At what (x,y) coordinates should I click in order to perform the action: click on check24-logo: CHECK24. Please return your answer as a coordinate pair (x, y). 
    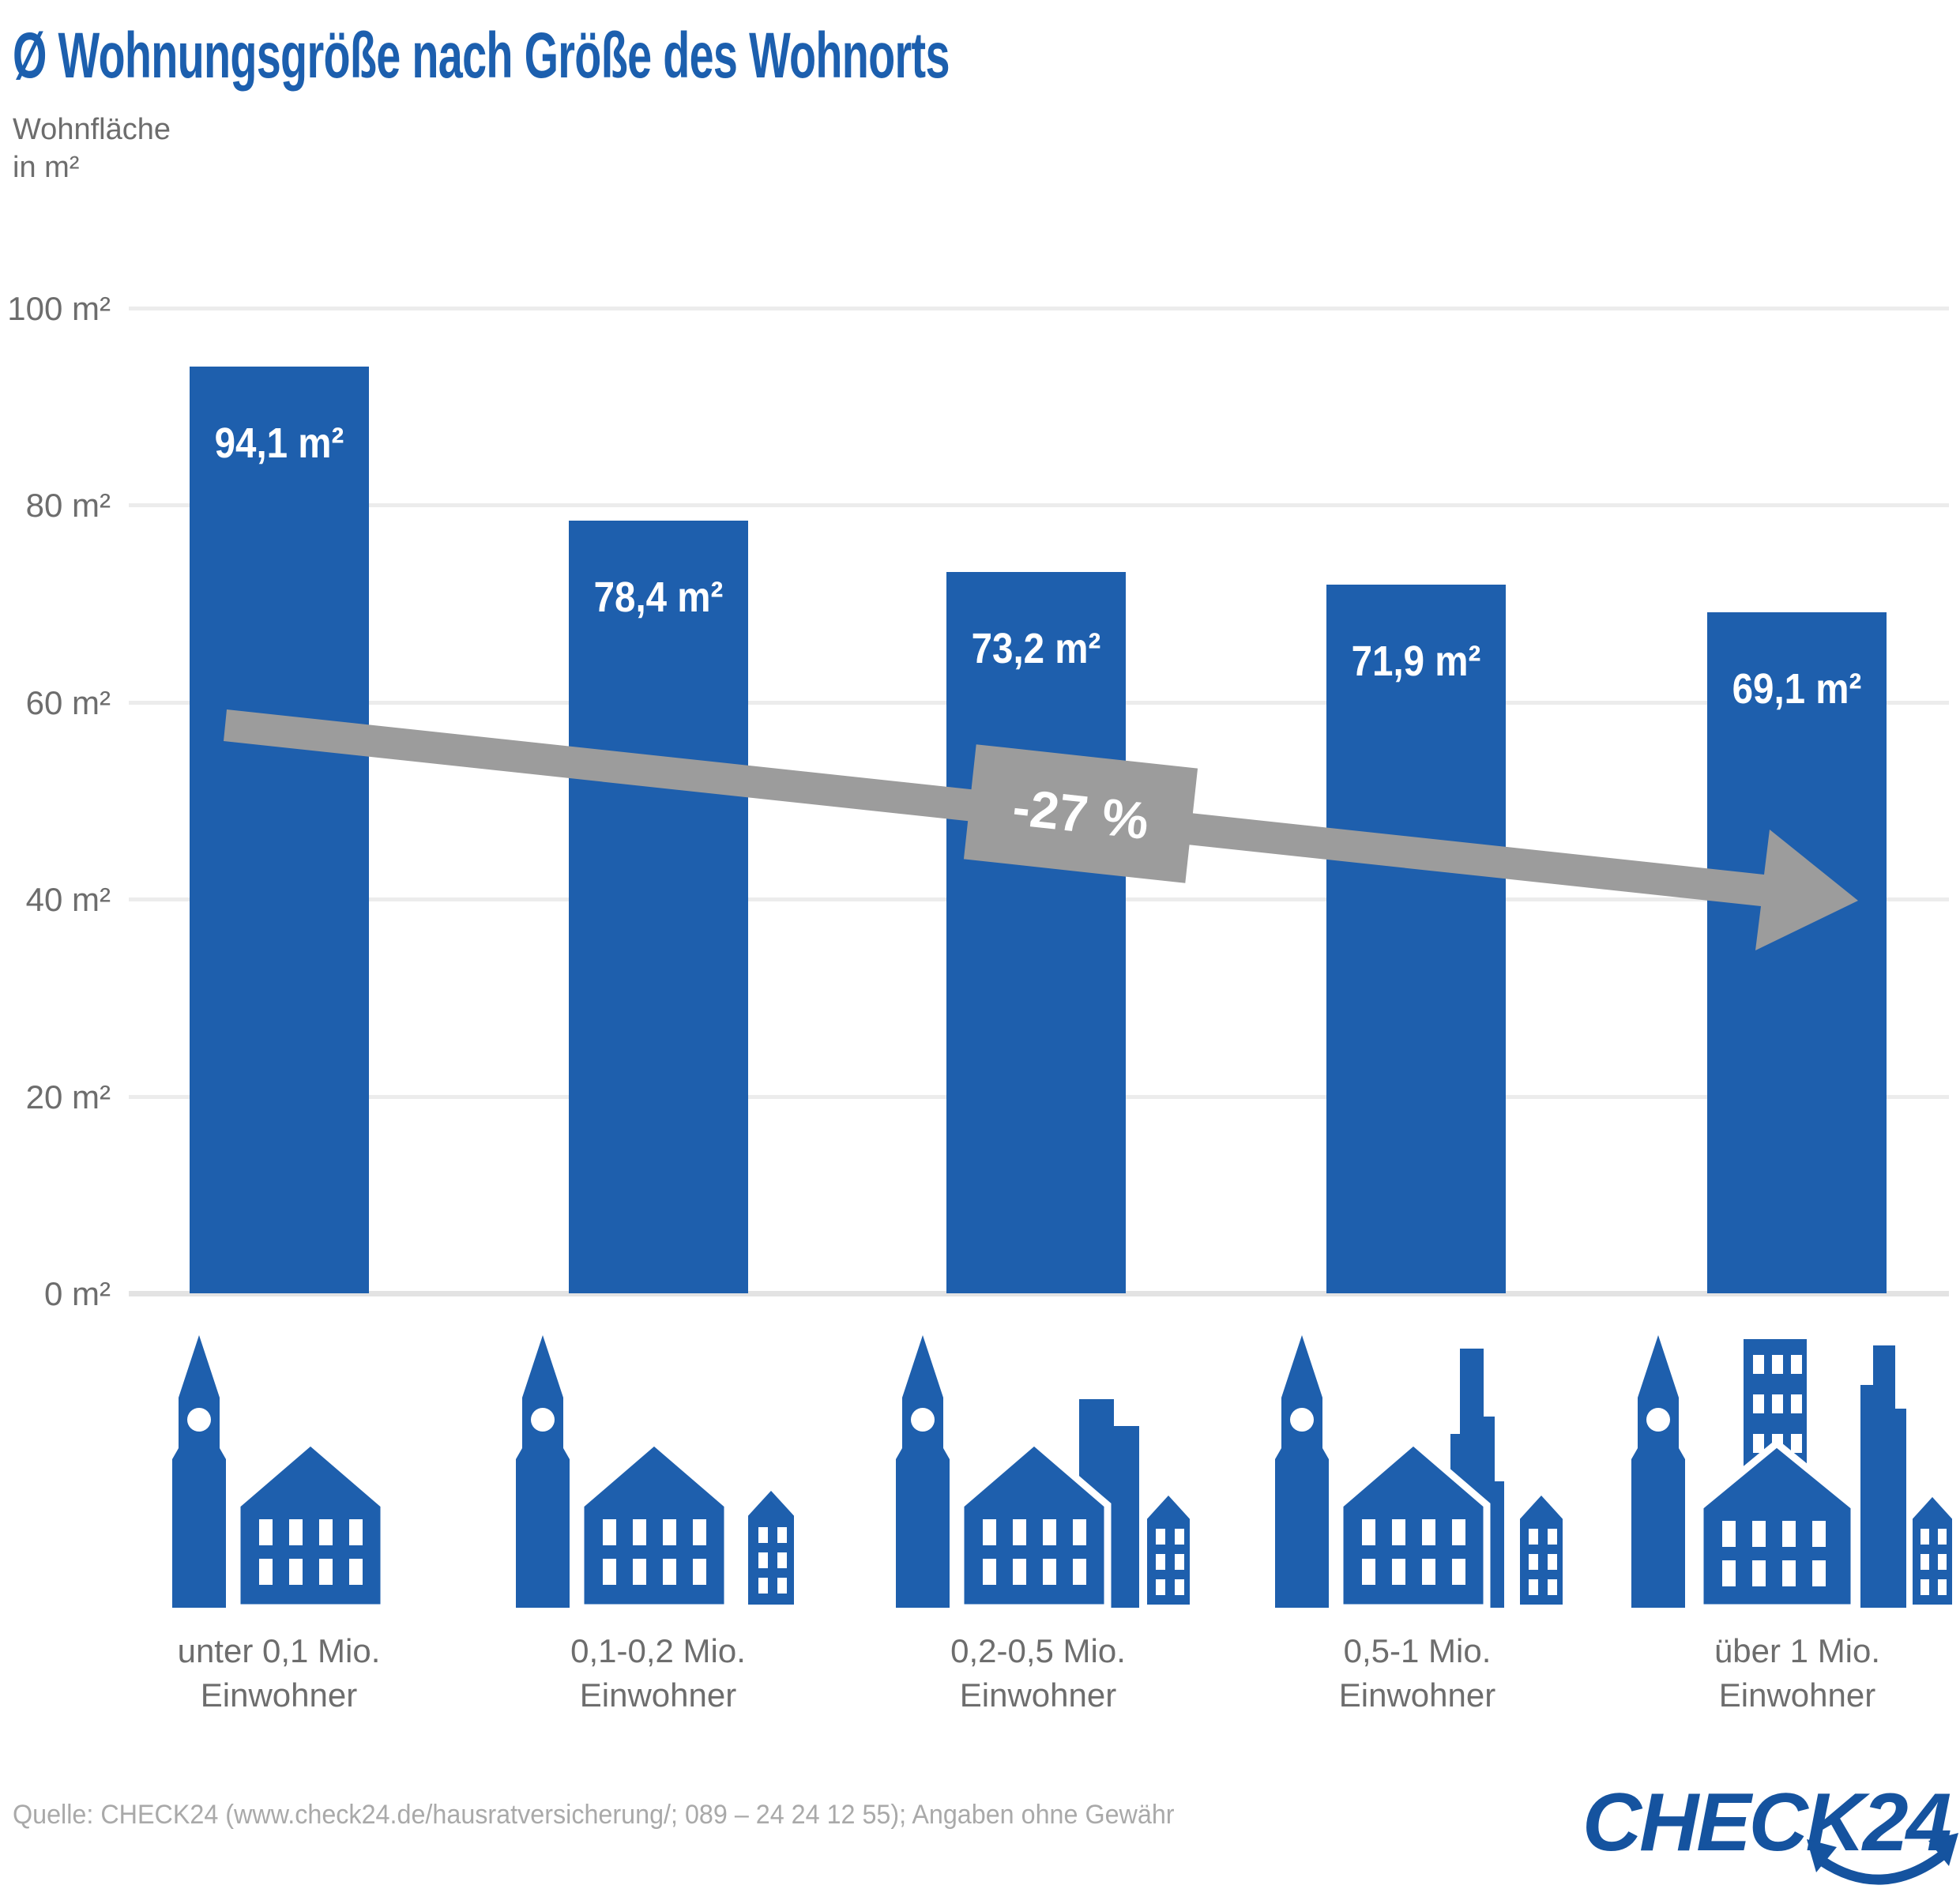
    Looking at the image, I should click on (1770, 1831).